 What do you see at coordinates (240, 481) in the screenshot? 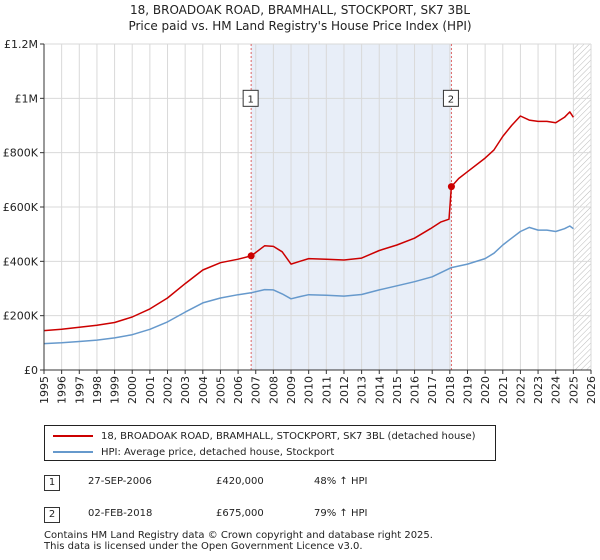
I see `sale-price: £420,000` at bounding box center [240, 481].